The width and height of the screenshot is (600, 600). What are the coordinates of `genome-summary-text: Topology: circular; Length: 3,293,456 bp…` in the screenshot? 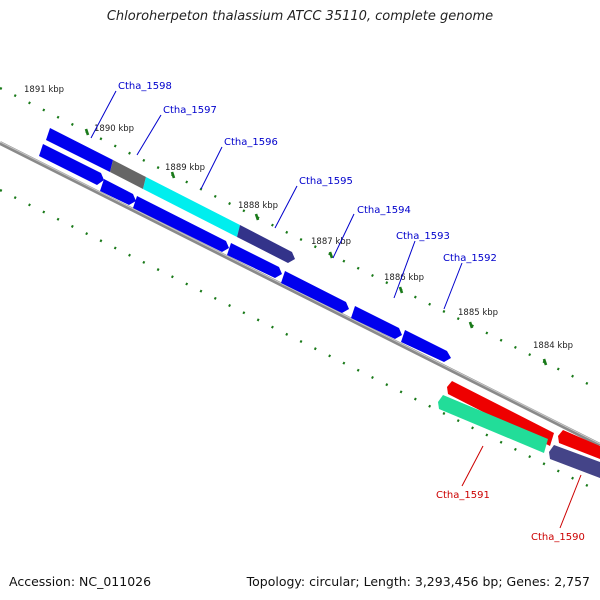 It's located at (418, 581).